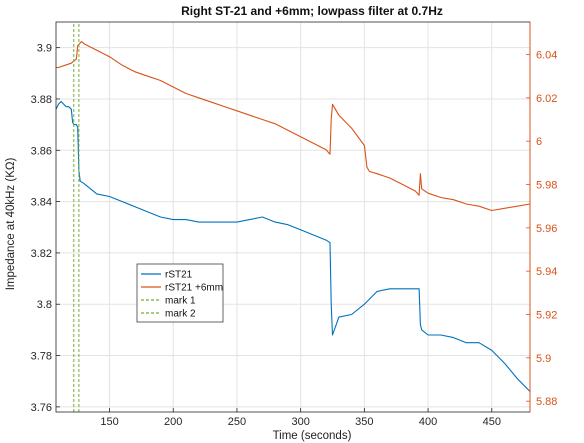 Image resolution: width=584 pixels, height=443 pixels. What do you see at coordinates (546, 229) in the screenshot?
I see `y-right-tick-label: 5.96` at bounding box center [546, 229].